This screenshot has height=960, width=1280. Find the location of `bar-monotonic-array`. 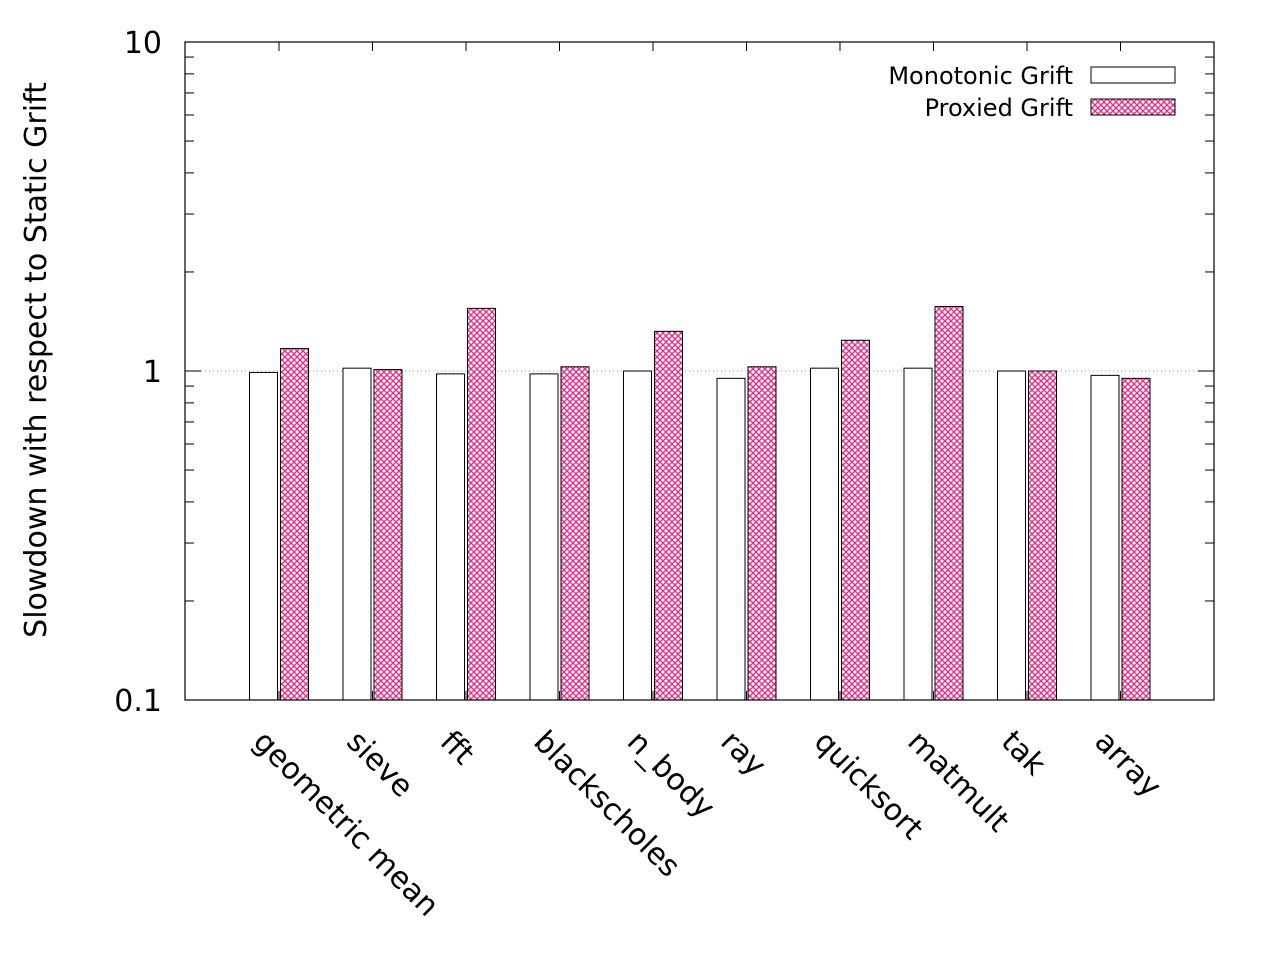

bar-monotonic-array is located at coordinates (1105, 537).